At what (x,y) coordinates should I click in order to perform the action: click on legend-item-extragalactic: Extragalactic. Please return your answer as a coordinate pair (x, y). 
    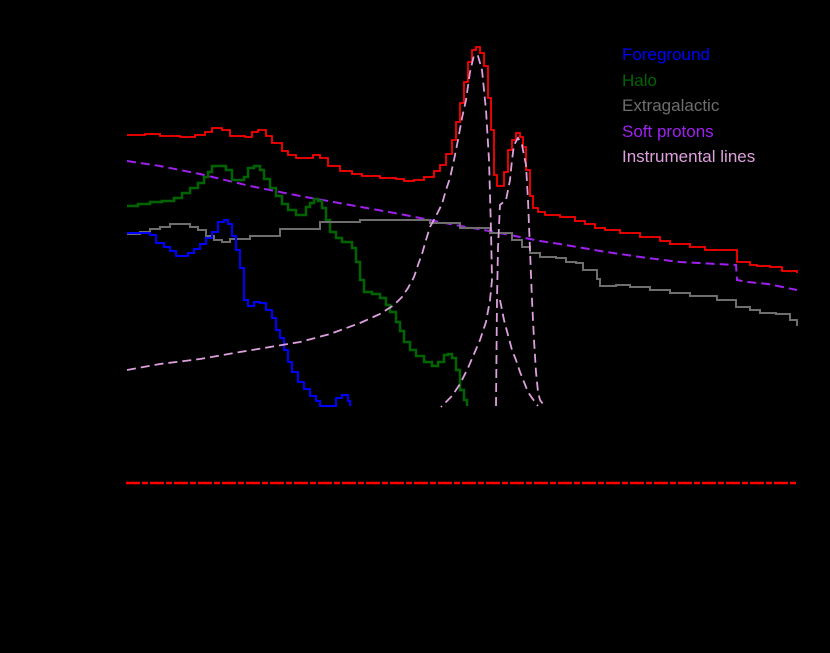
    Looking at the image, I should click on (671, 105).